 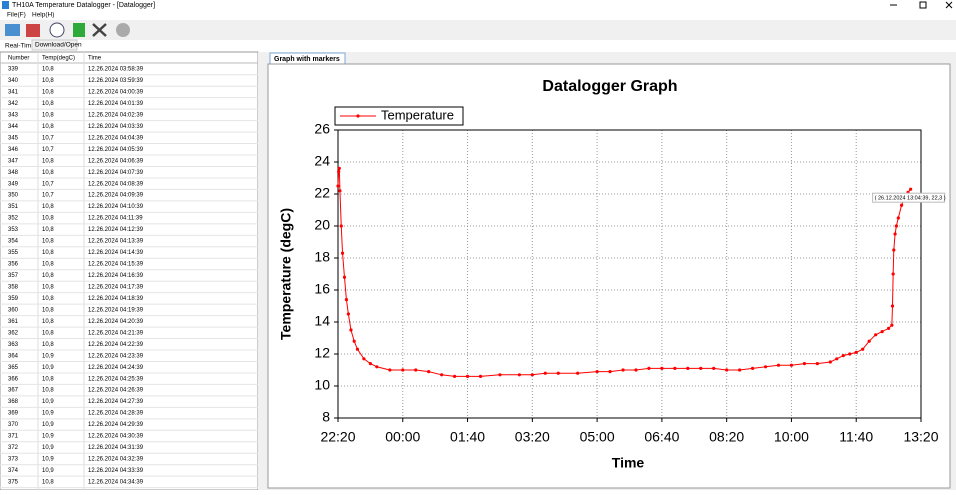 What do you see at coordinates (13, 207) in the screenshot?
I see `cell: 351` at bounding box center [13, 207].